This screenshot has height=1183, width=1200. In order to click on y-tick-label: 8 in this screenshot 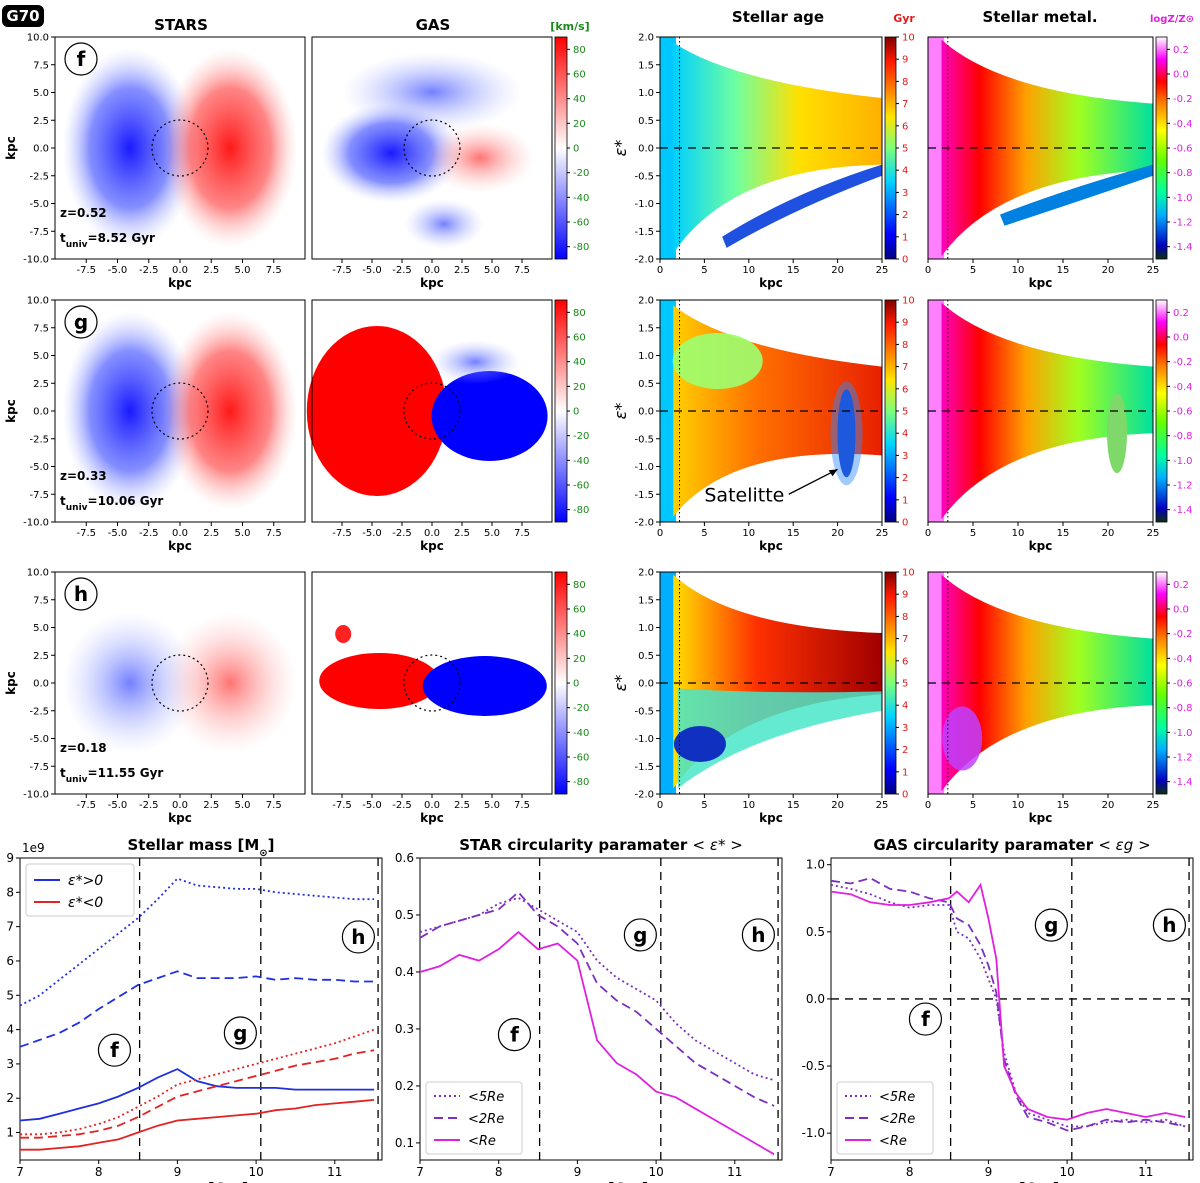, I will do `click(10, 892)`.